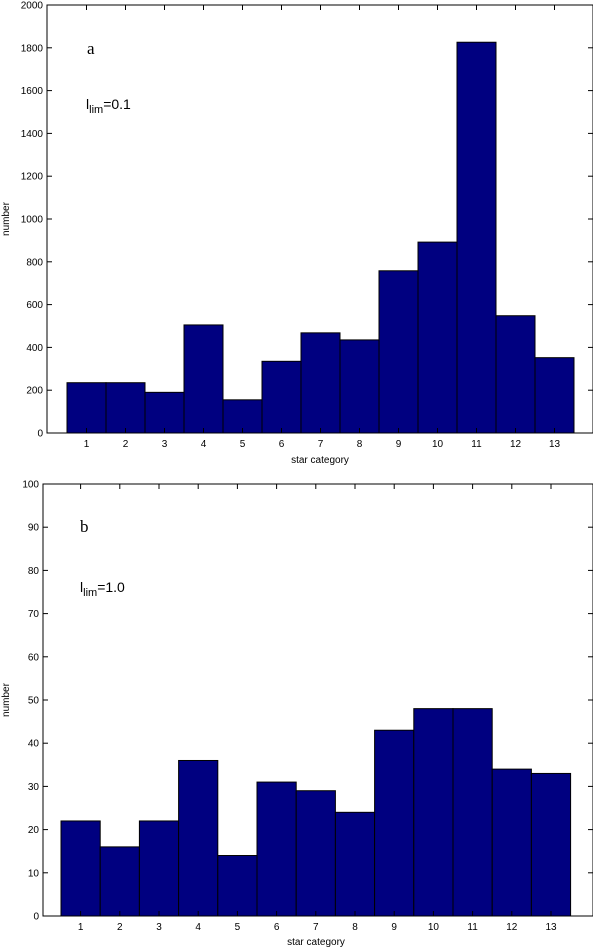  I want to click on y-tick-label-b-0: 0, so click(36, 917).